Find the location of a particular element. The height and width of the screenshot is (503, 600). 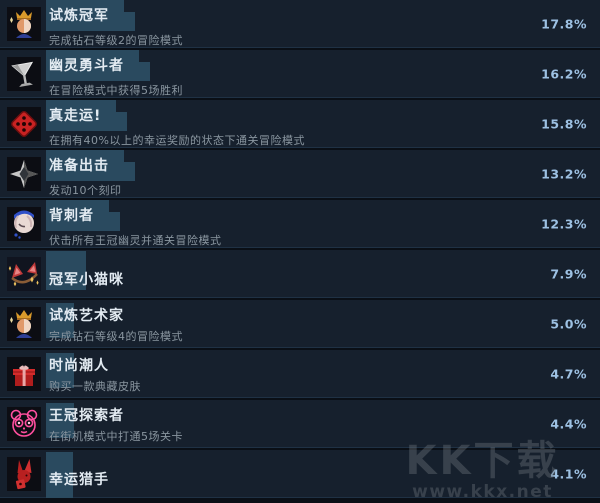

achievement-title-text: 冠军小猫咪 is located at coordinates (86, 280).